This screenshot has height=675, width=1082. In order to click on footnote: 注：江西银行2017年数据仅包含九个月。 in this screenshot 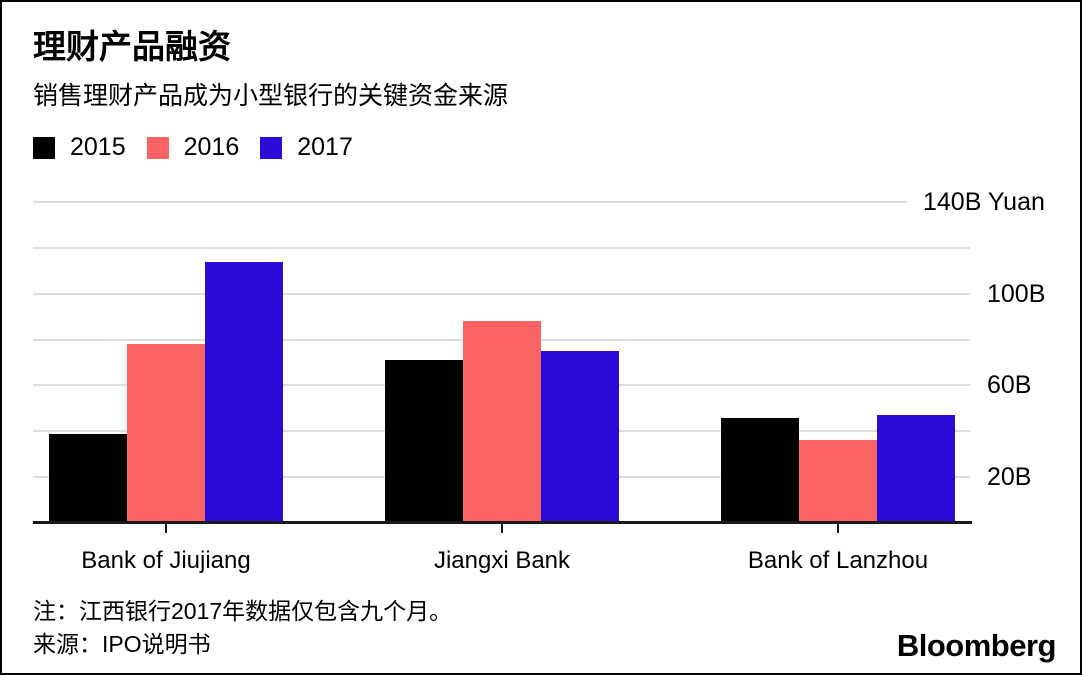, I will do `click(243, 611)`.